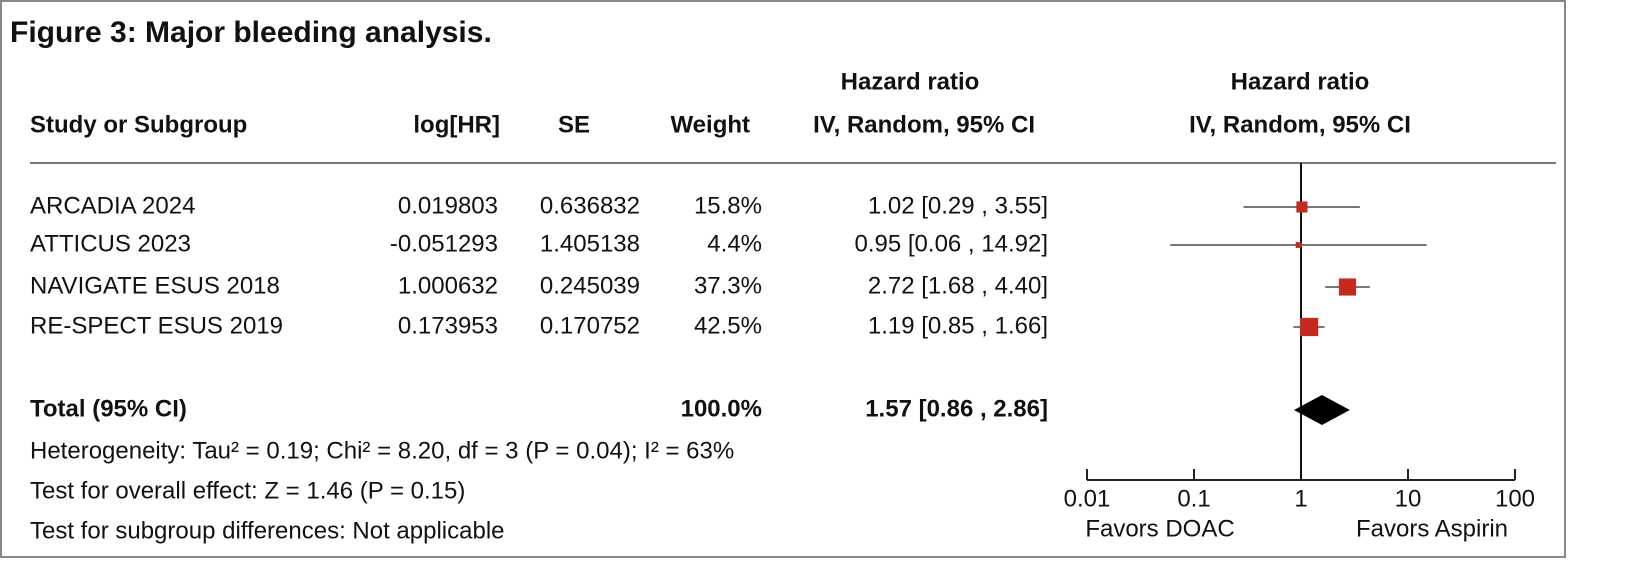 This screenshot has height=578, width=1632. Describe the element at coordinates (710, 124) in the screenshot. I see `column-header: Weight` at that location.